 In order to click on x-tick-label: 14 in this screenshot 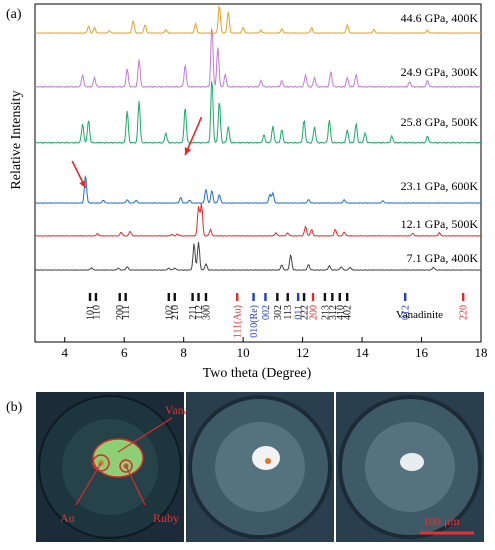, I will do `click(363, 352)`.